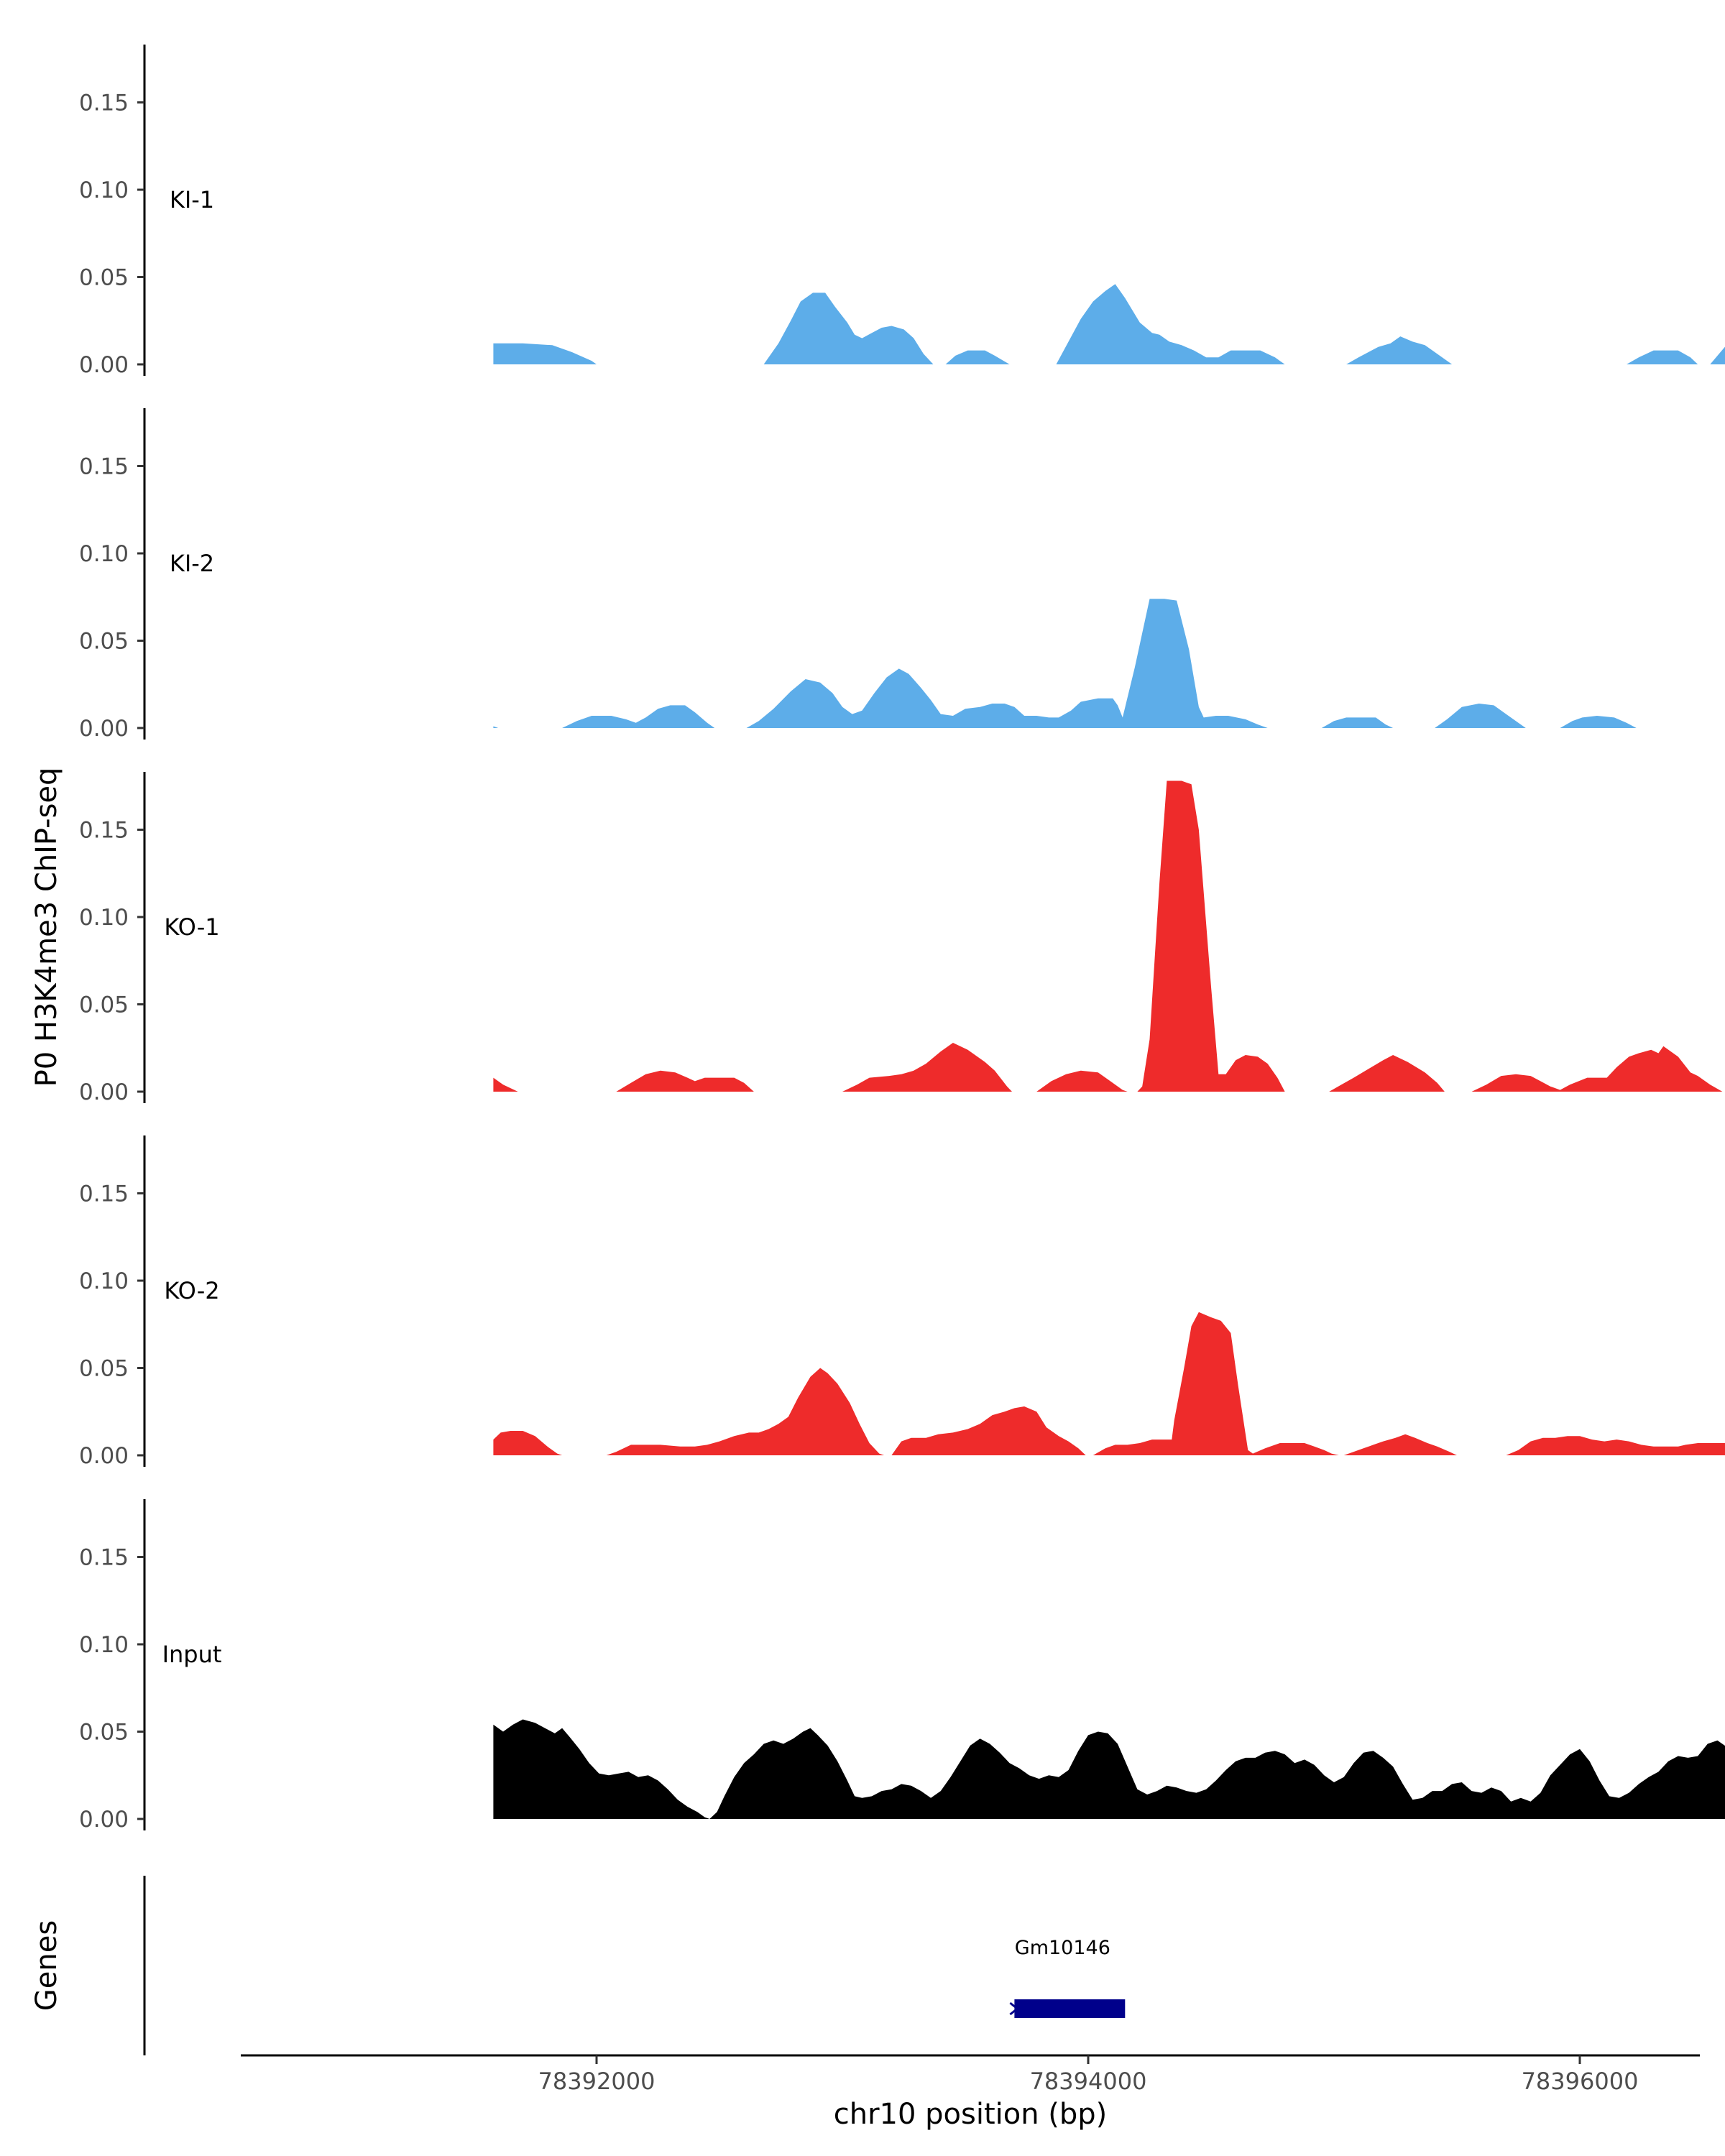 The height and width of the screenshot is (2156, 1725). I want to click on x-tick-label: 78394000, so click(1088, 2082).